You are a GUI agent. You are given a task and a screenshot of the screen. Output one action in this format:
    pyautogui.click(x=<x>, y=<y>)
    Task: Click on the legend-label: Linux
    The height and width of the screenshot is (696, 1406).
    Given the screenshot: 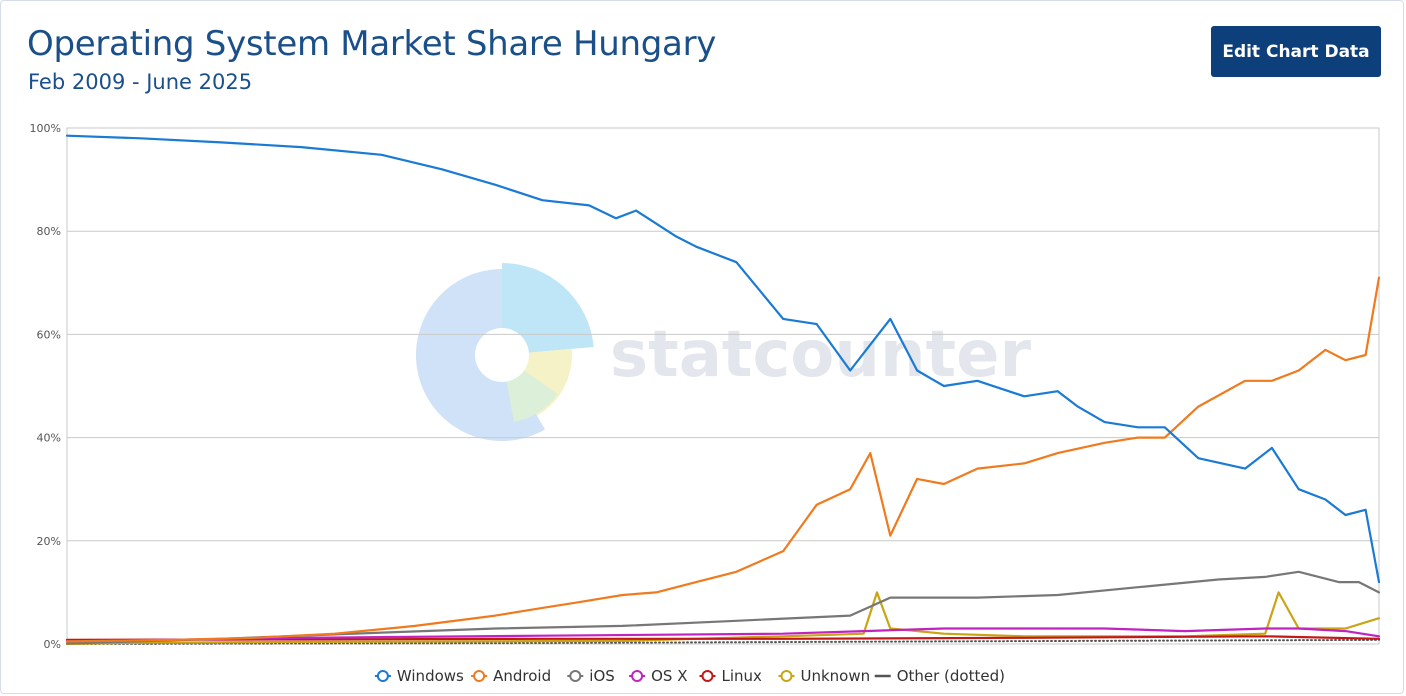 What is the action you would take?
    pyautogui.click(x=742, y=676)
    